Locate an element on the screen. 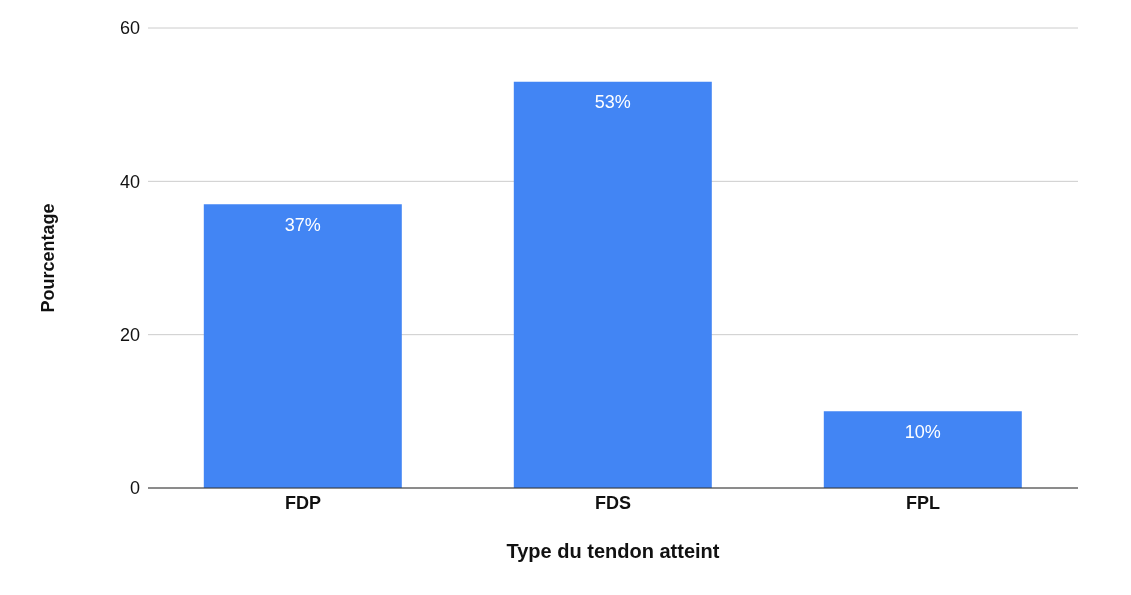 This screenshot has width=1131, height=595. x-tick-label: FPL is located at coordinates (923, 502).